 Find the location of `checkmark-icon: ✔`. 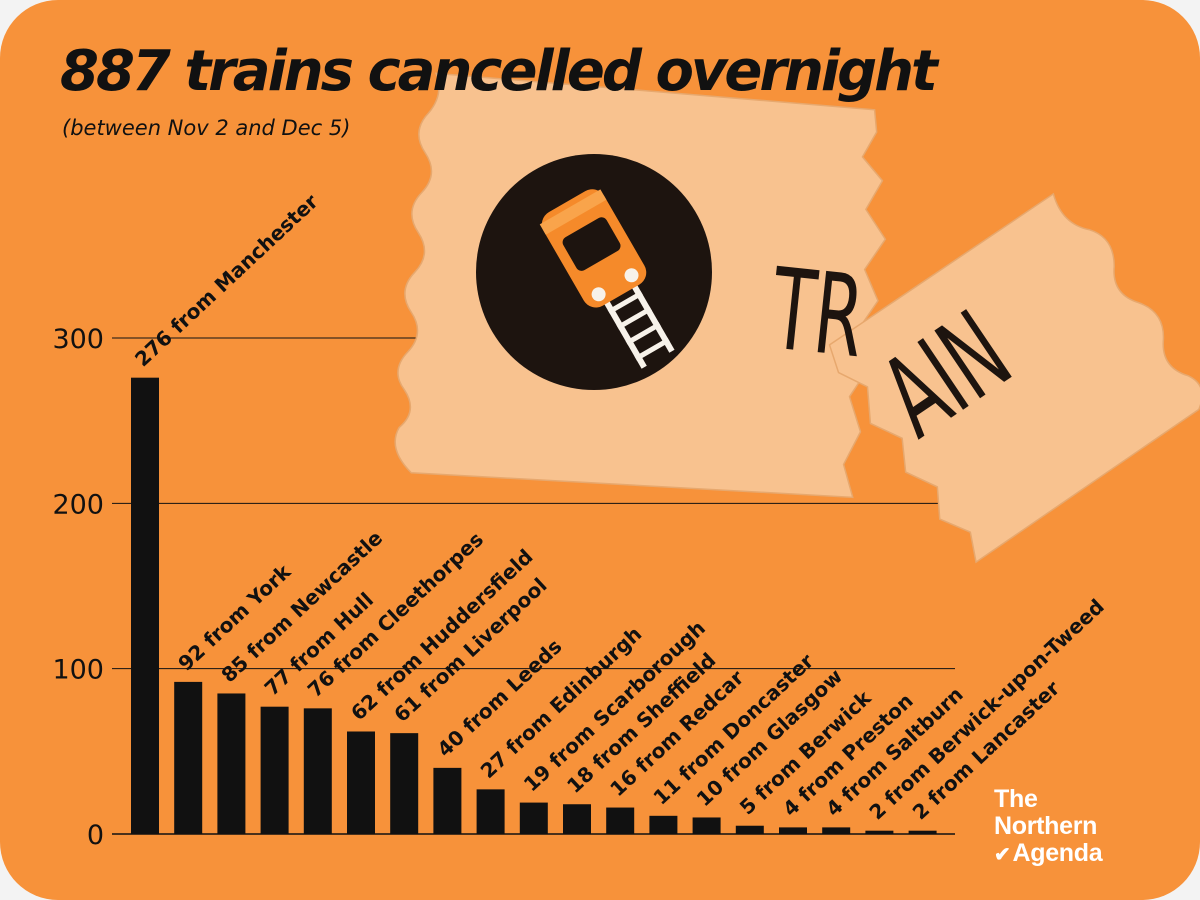

checkmark-icon: ✔ is located at coordinates (1002, 855).